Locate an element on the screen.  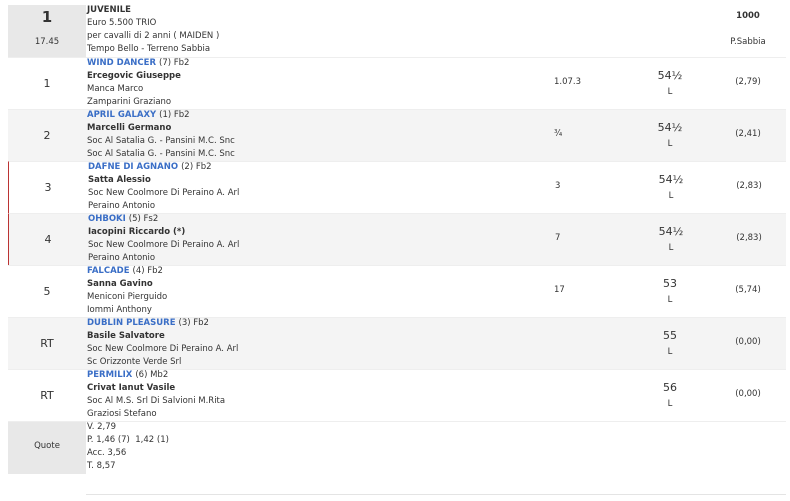
jockey: Sanna Gavino is located at coordinates (120, 284).